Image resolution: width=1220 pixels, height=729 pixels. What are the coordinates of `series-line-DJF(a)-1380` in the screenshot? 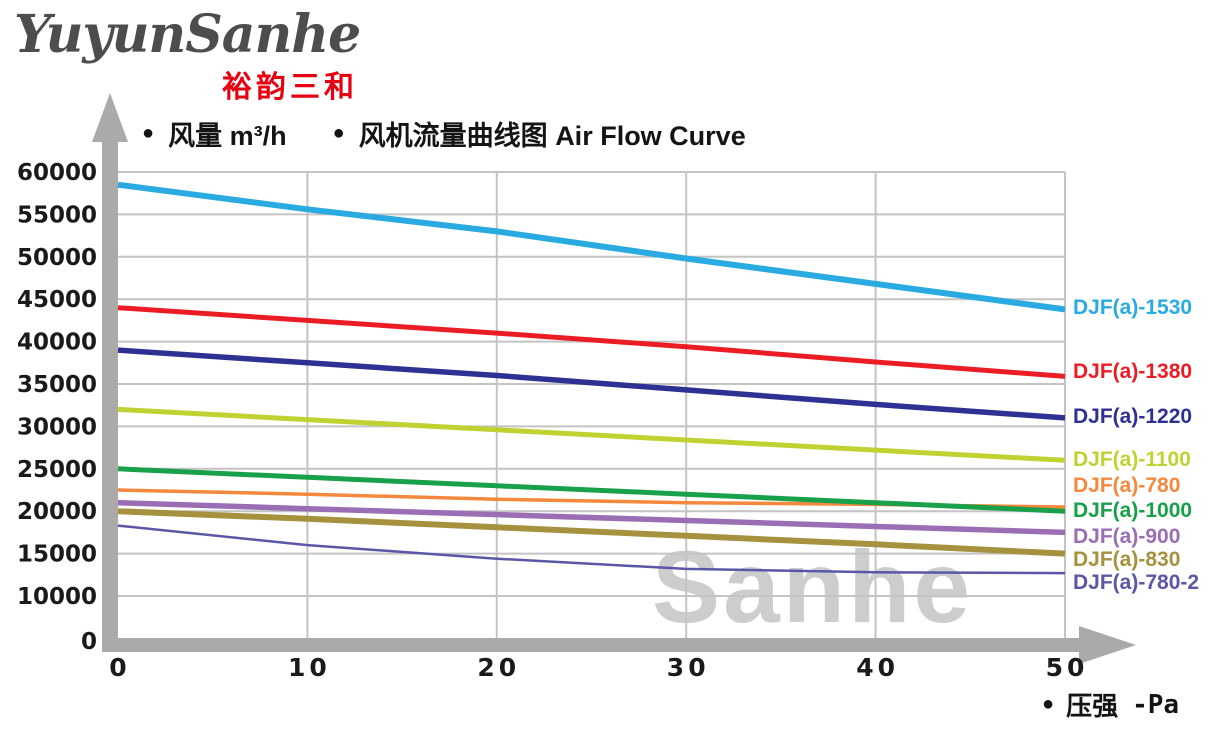 It's located at (591, 342).